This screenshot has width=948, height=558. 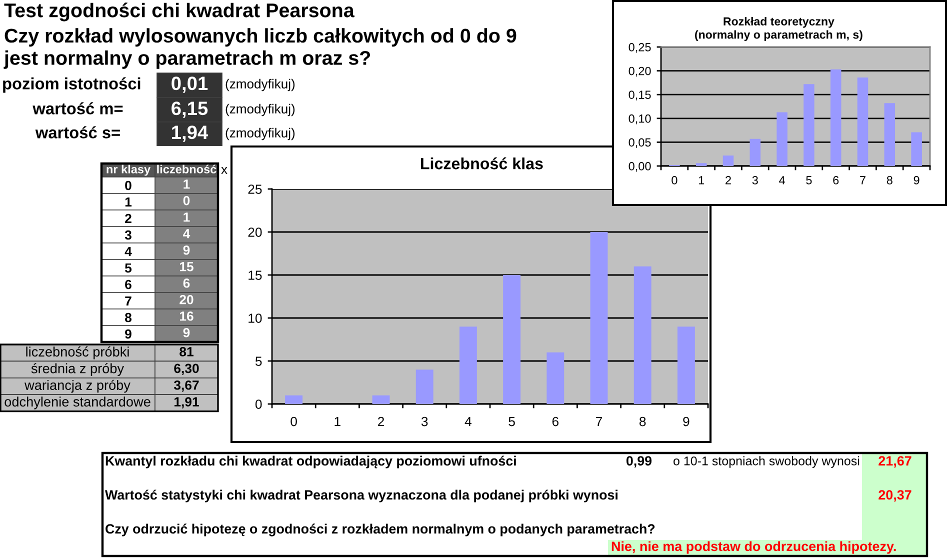 What do you see at coordinates (767, 462) in the screenshot?
I see `text: o 10-1 stopniach swobody wynosi` at bounding box center [767, 462].